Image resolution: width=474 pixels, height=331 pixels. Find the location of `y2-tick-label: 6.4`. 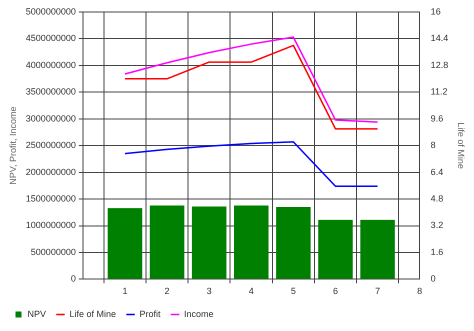

y2-tick-label: 6.4 is located at coordinates (437, 171).